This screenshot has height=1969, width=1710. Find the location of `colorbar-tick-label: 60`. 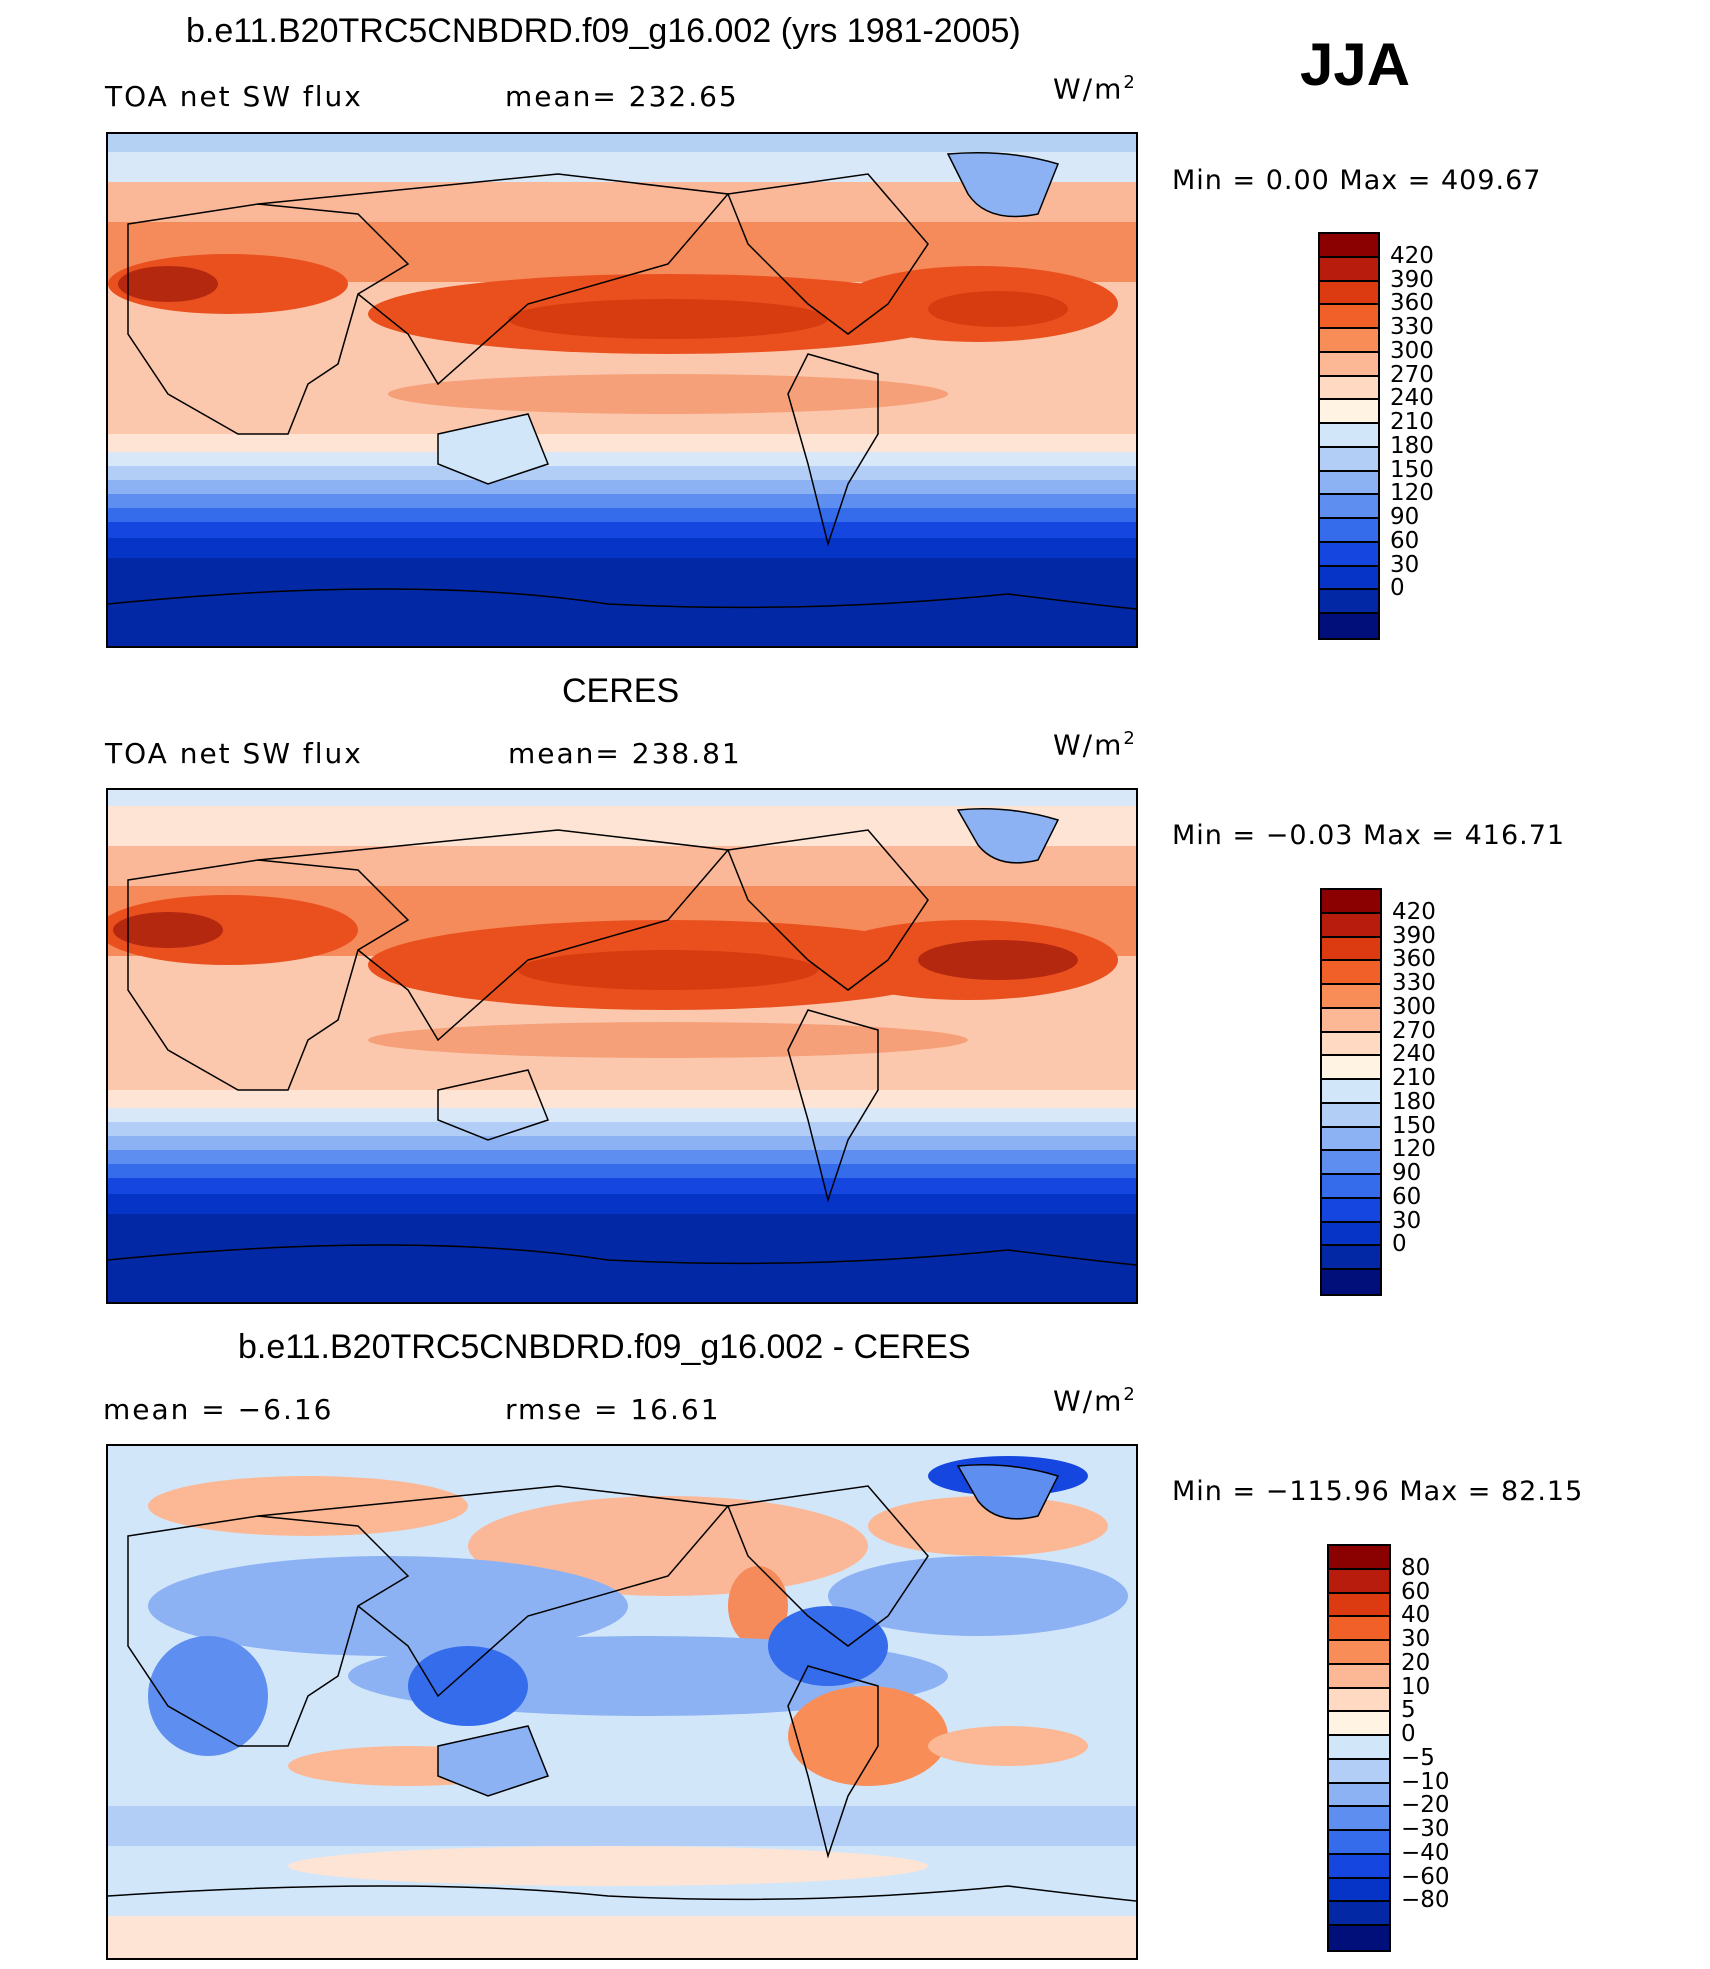

colorbar-tick-label: 60 is located at coordinates (1416, 1591).